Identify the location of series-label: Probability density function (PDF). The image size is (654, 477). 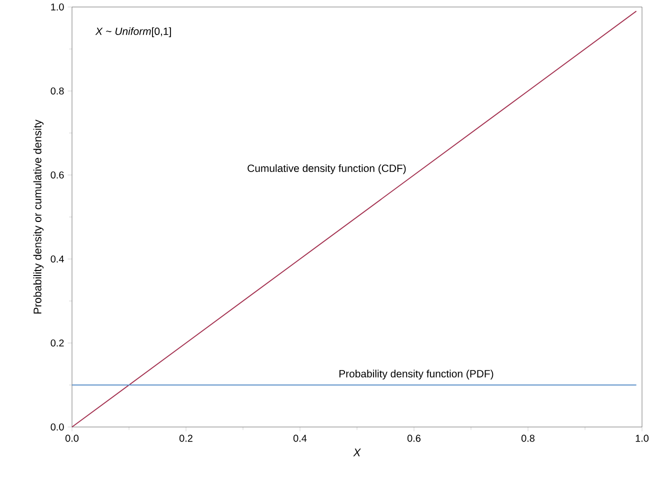
(416, 375).